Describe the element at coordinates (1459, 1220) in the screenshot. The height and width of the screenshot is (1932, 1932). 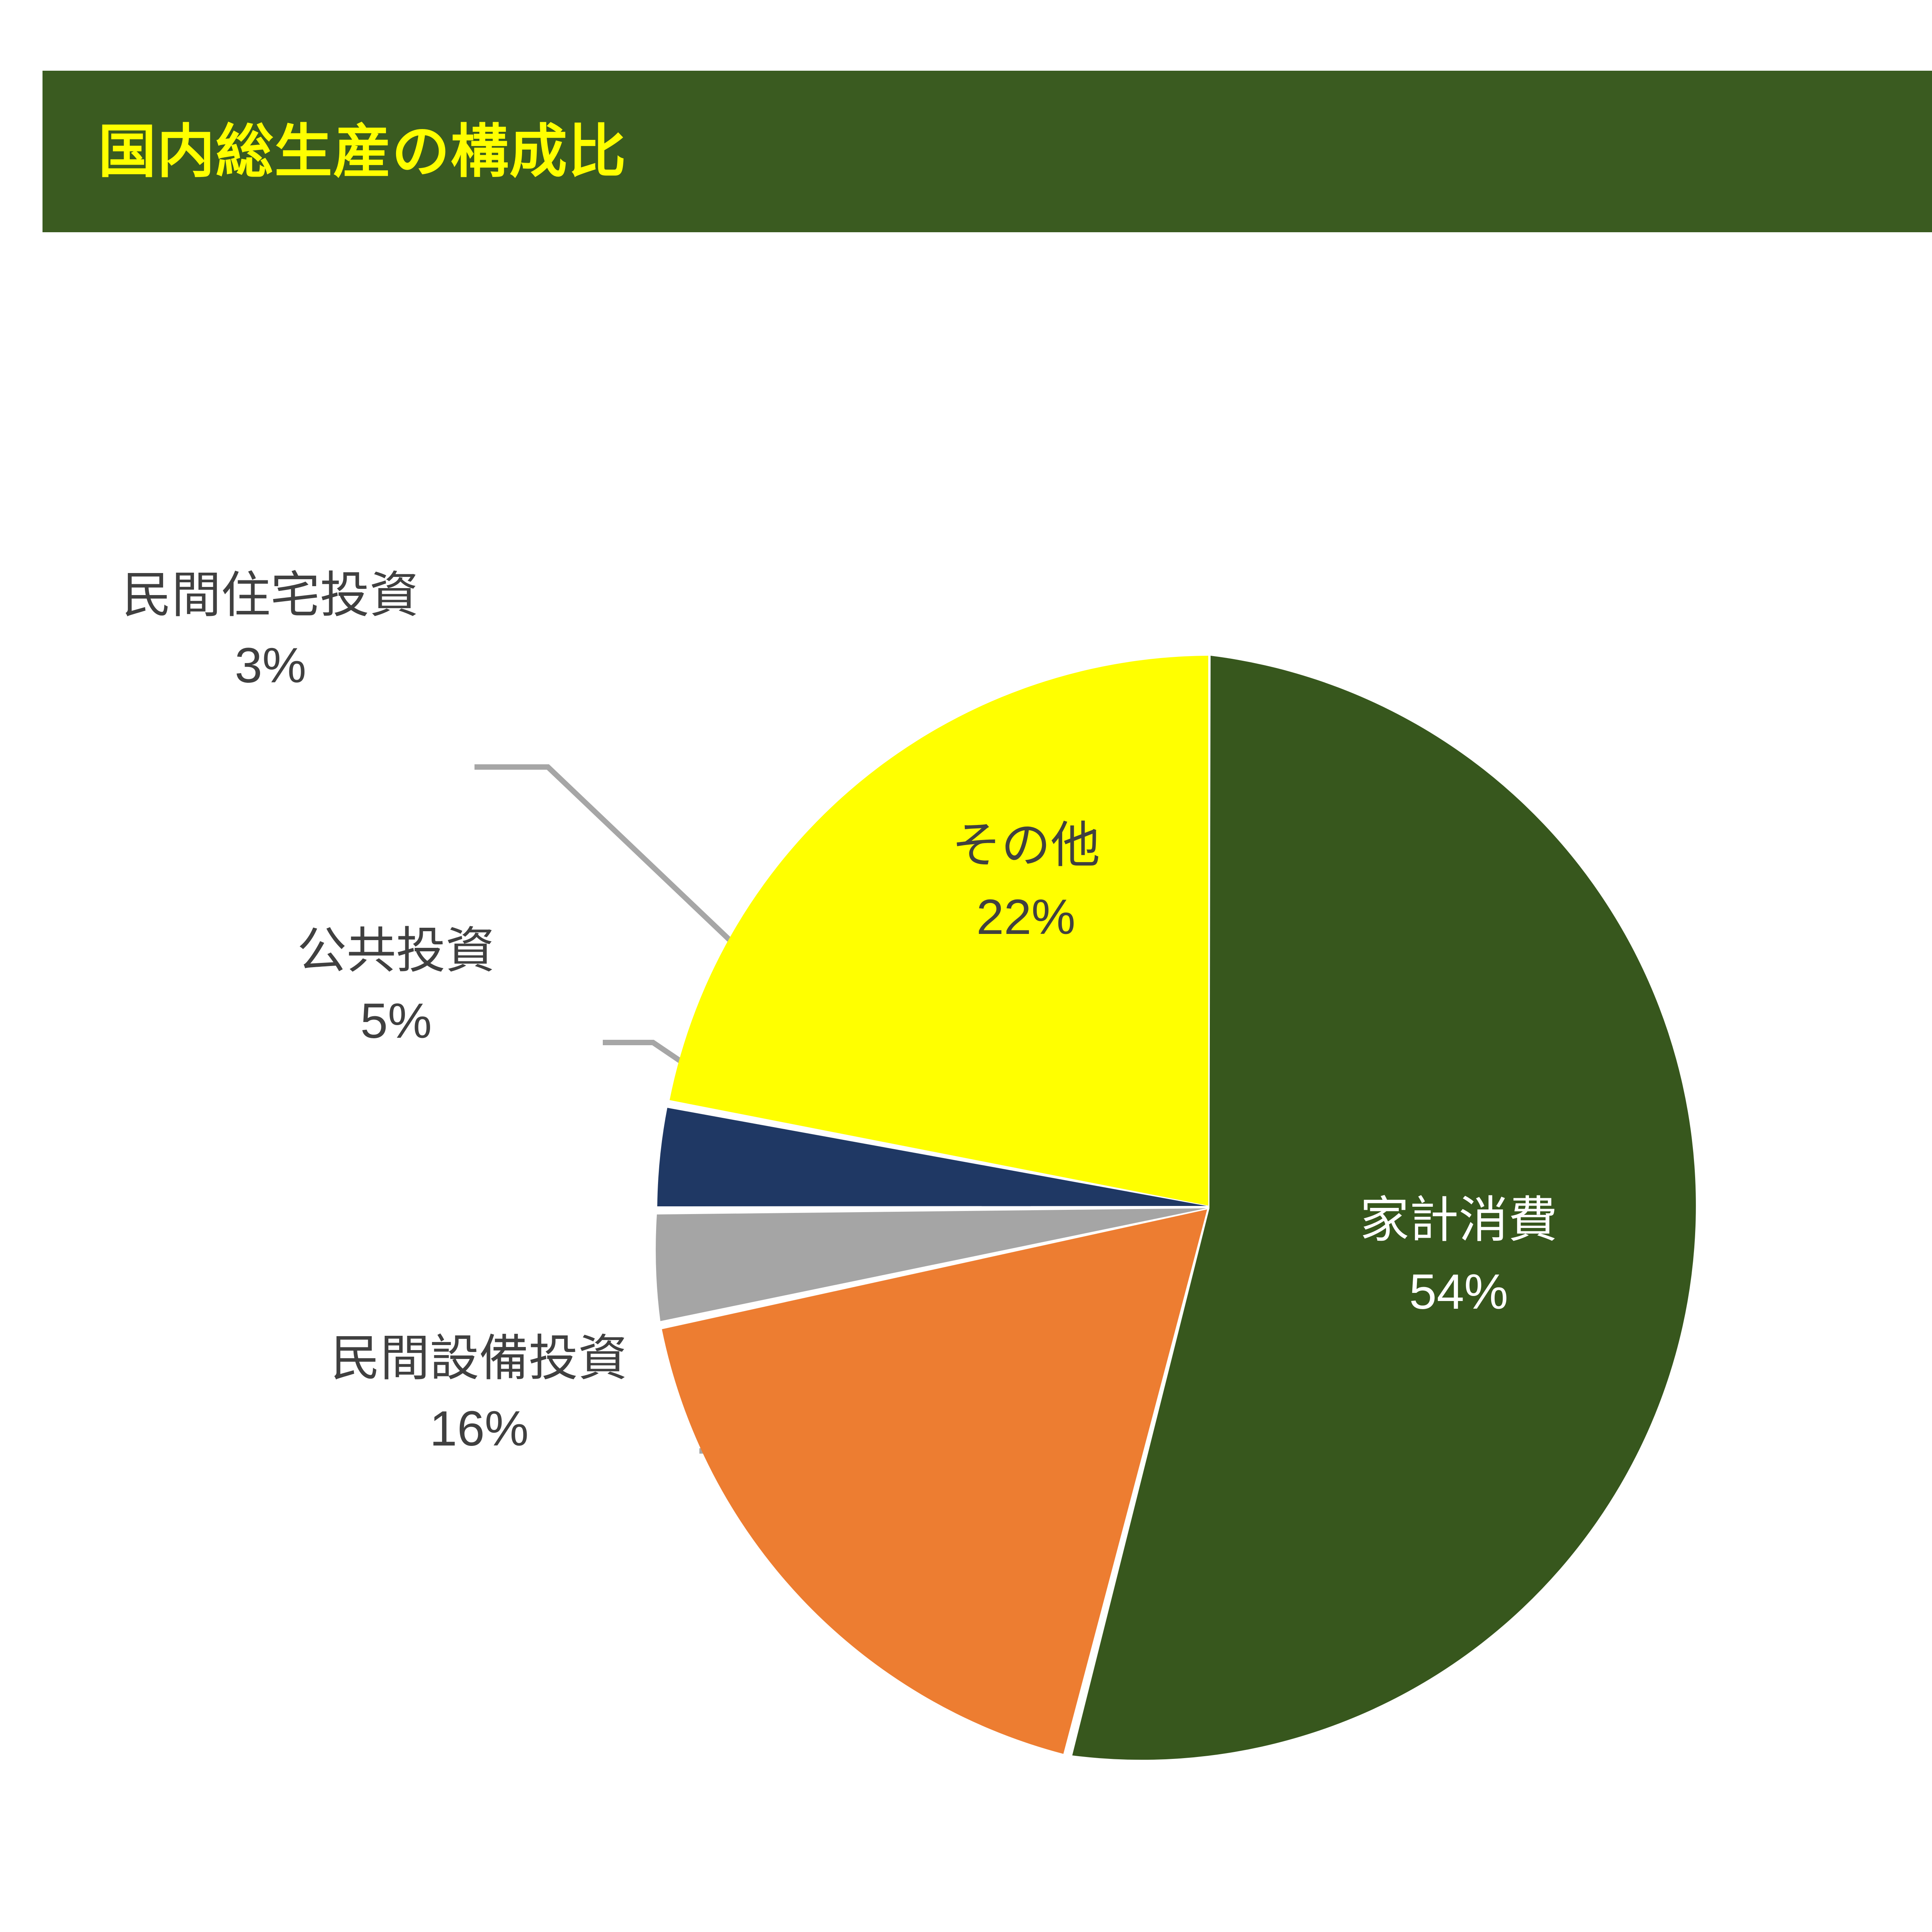
I see `pie-label-kakei-shouhi-name: 家計消費` at that location.